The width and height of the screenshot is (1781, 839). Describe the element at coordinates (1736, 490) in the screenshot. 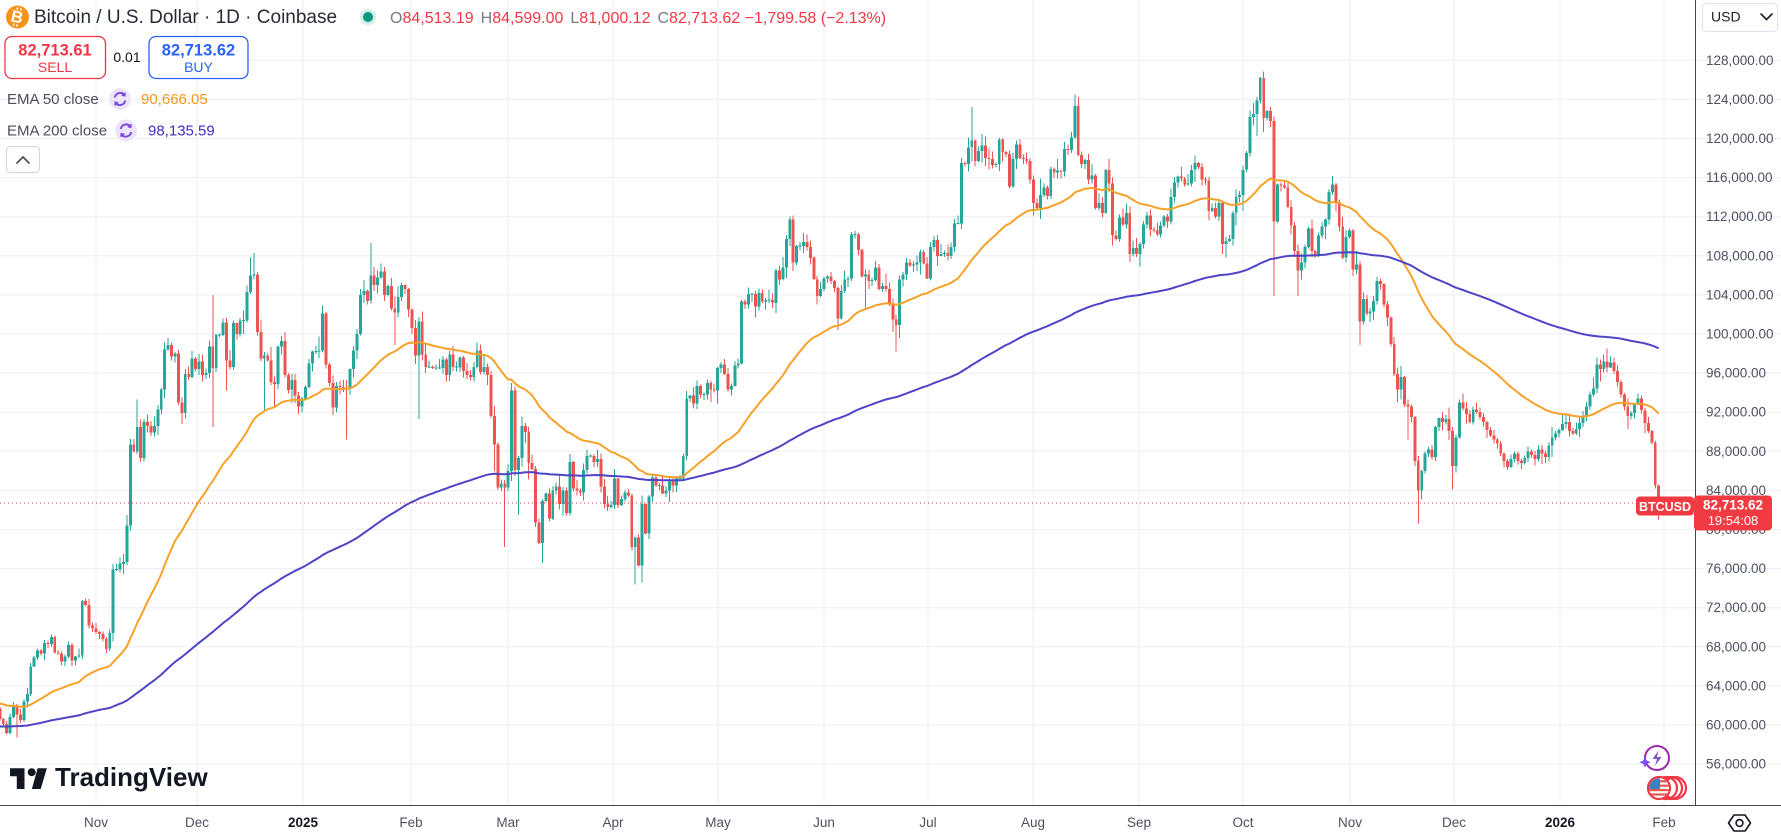

I see `svg-text: 84,000.00` at that location.